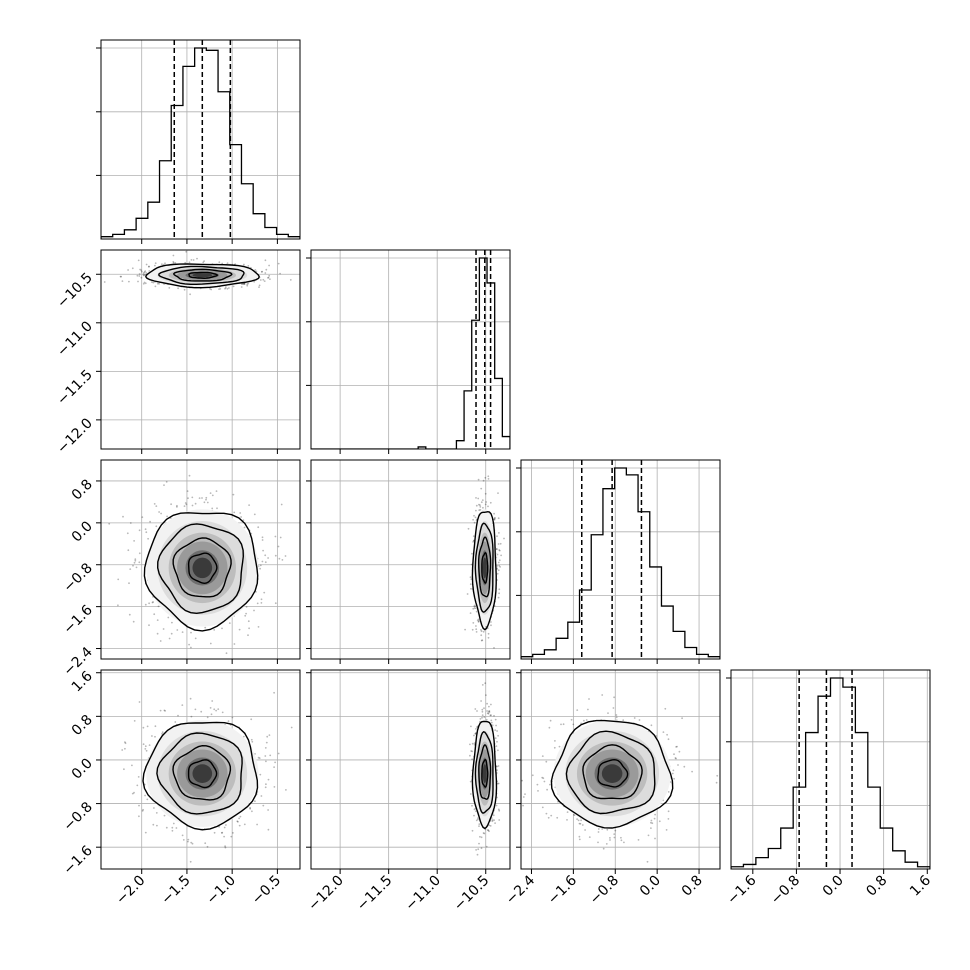 This screenshot has height=970, width=970. I want to click on x-tick-label: −2.0, so click(130, 890).